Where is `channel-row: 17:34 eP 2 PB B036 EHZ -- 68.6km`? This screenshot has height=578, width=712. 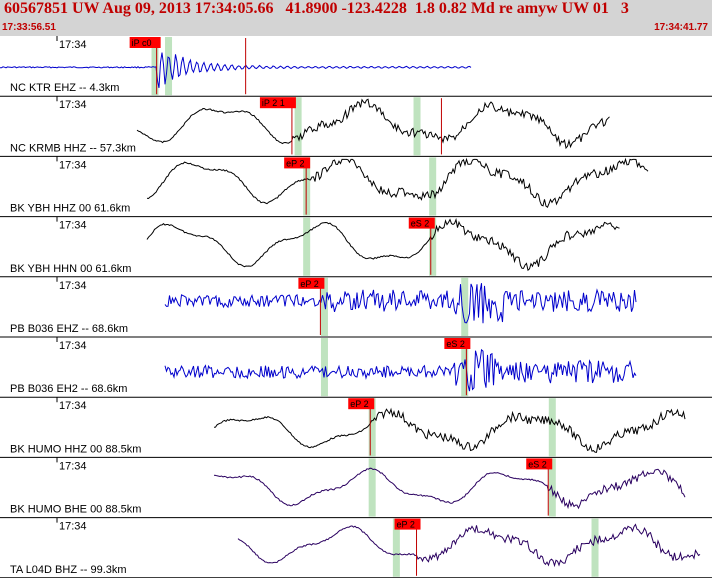
channel-row: 17:34 eP 2 PB B036 EHZ -- 68.6km is located at coordinates (356, 307).